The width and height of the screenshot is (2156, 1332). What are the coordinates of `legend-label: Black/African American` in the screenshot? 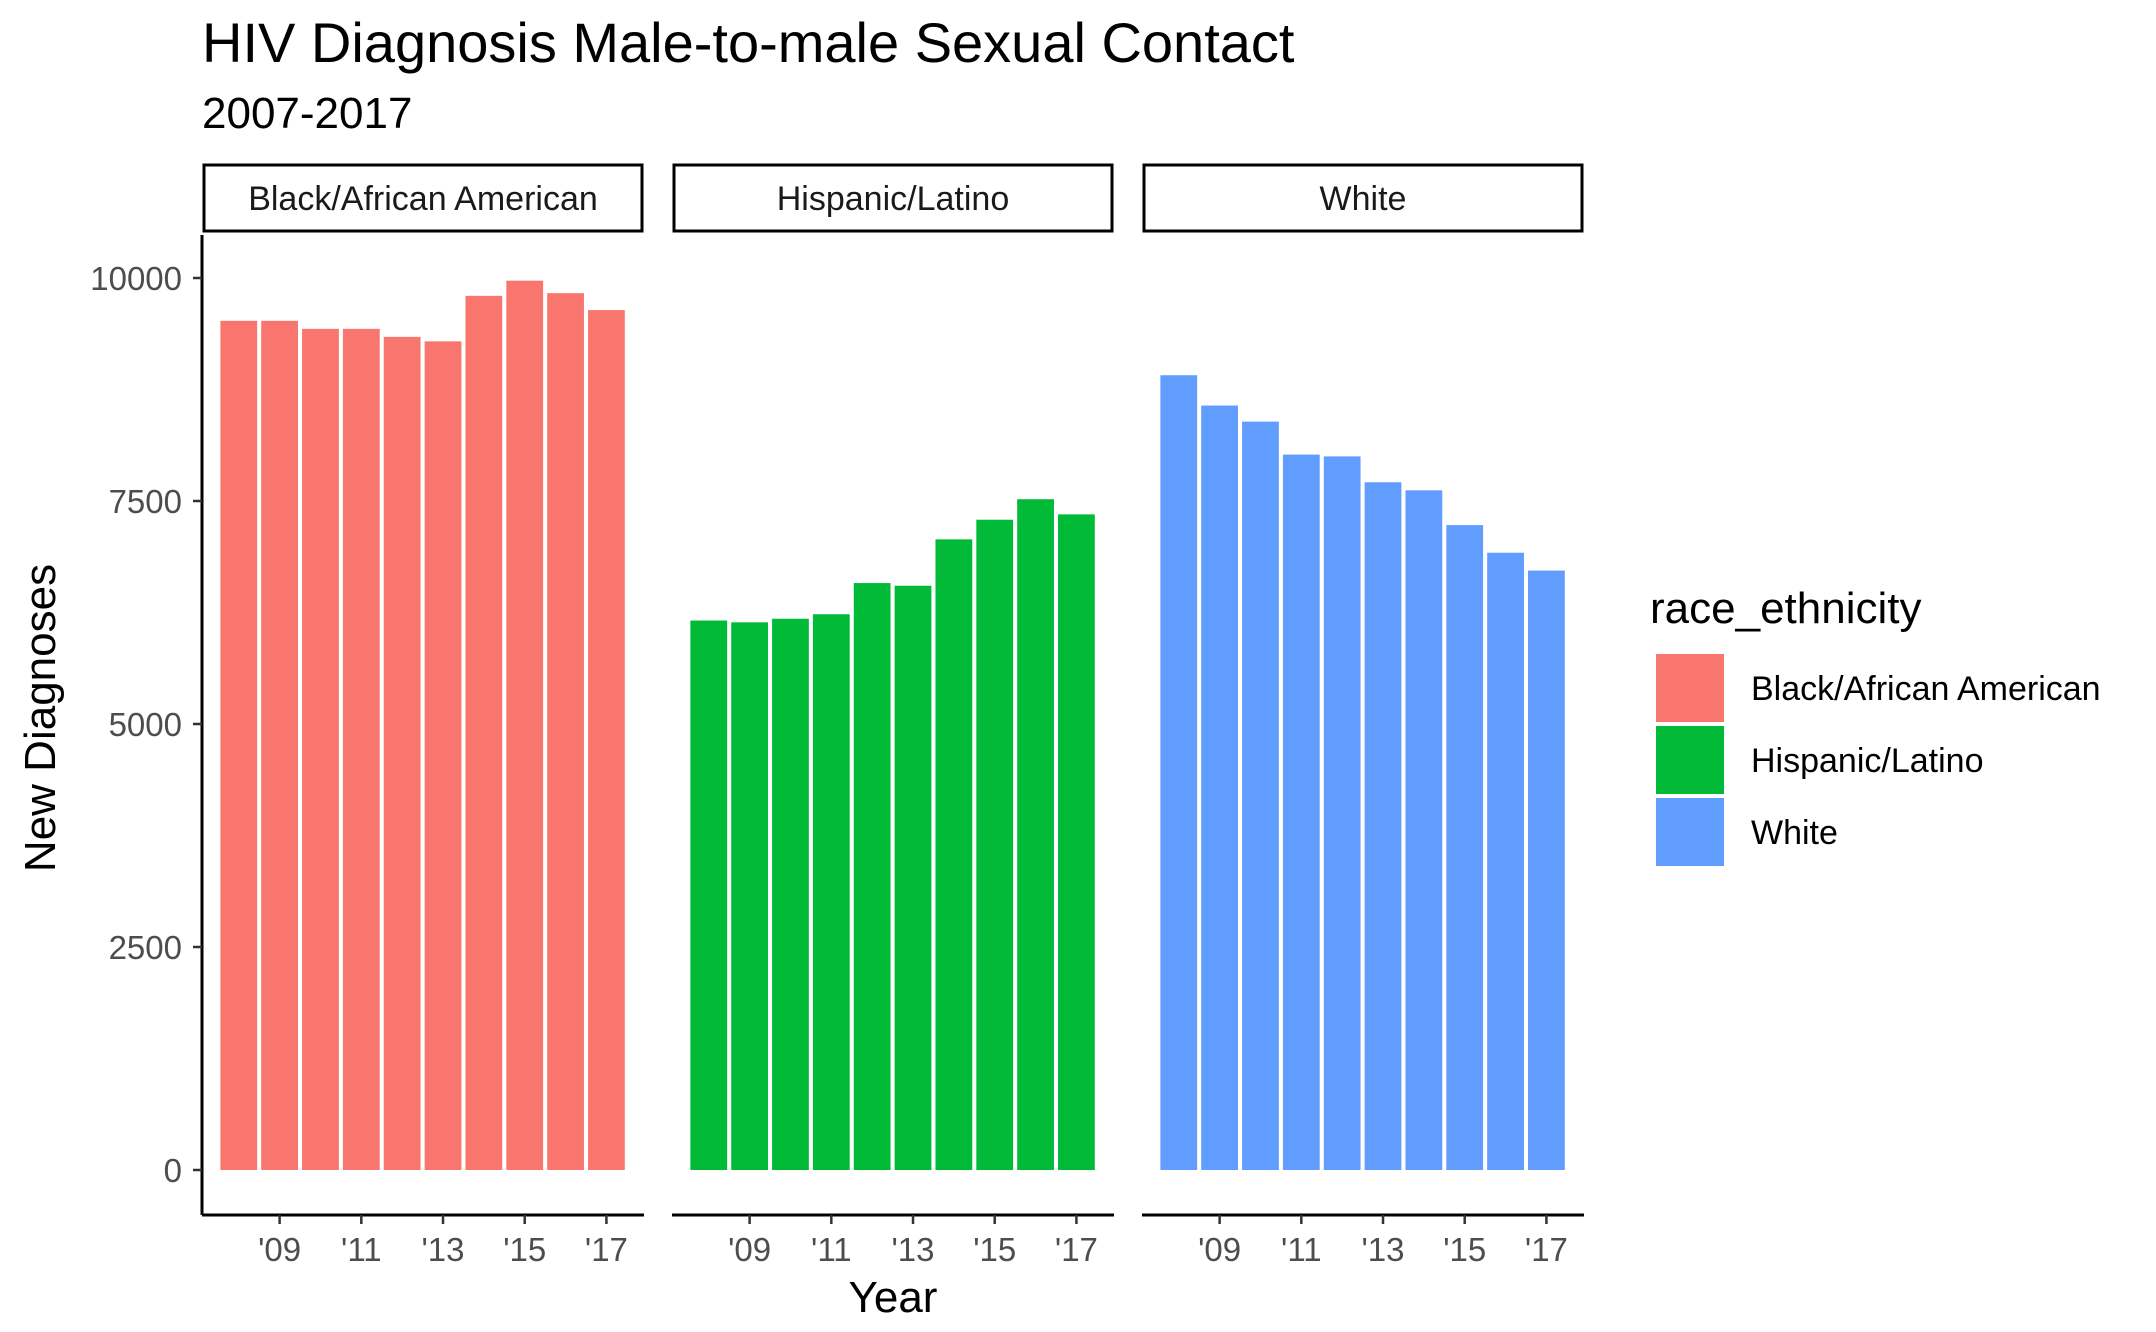 It's located at (1926, 689).